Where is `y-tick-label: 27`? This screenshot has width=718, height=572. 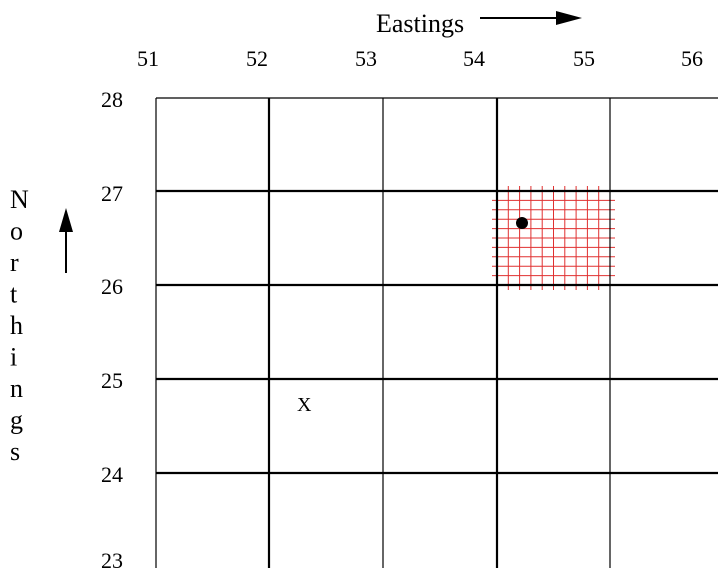 y-tick-label: 27 is located at coordinates (112, 193).